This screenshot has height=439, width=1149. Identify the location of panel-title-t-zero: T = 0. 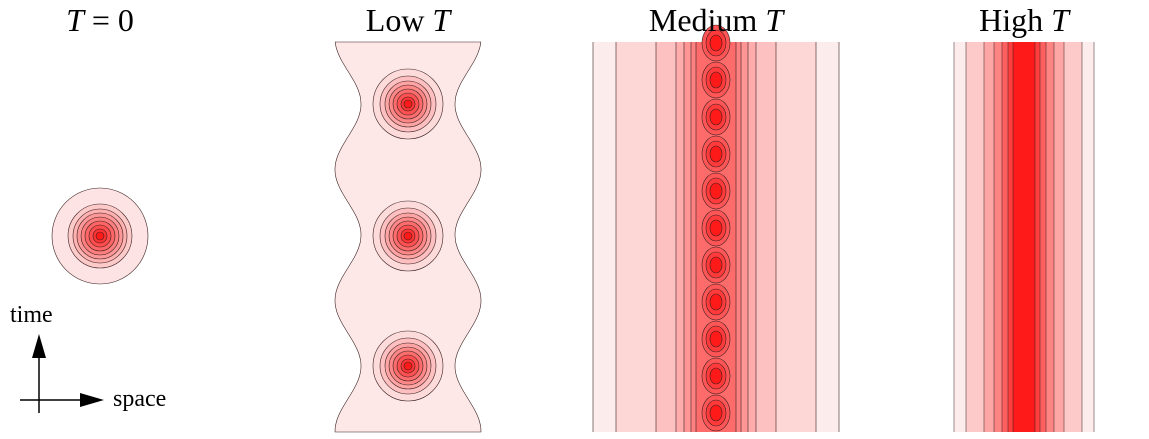
(100, 20).